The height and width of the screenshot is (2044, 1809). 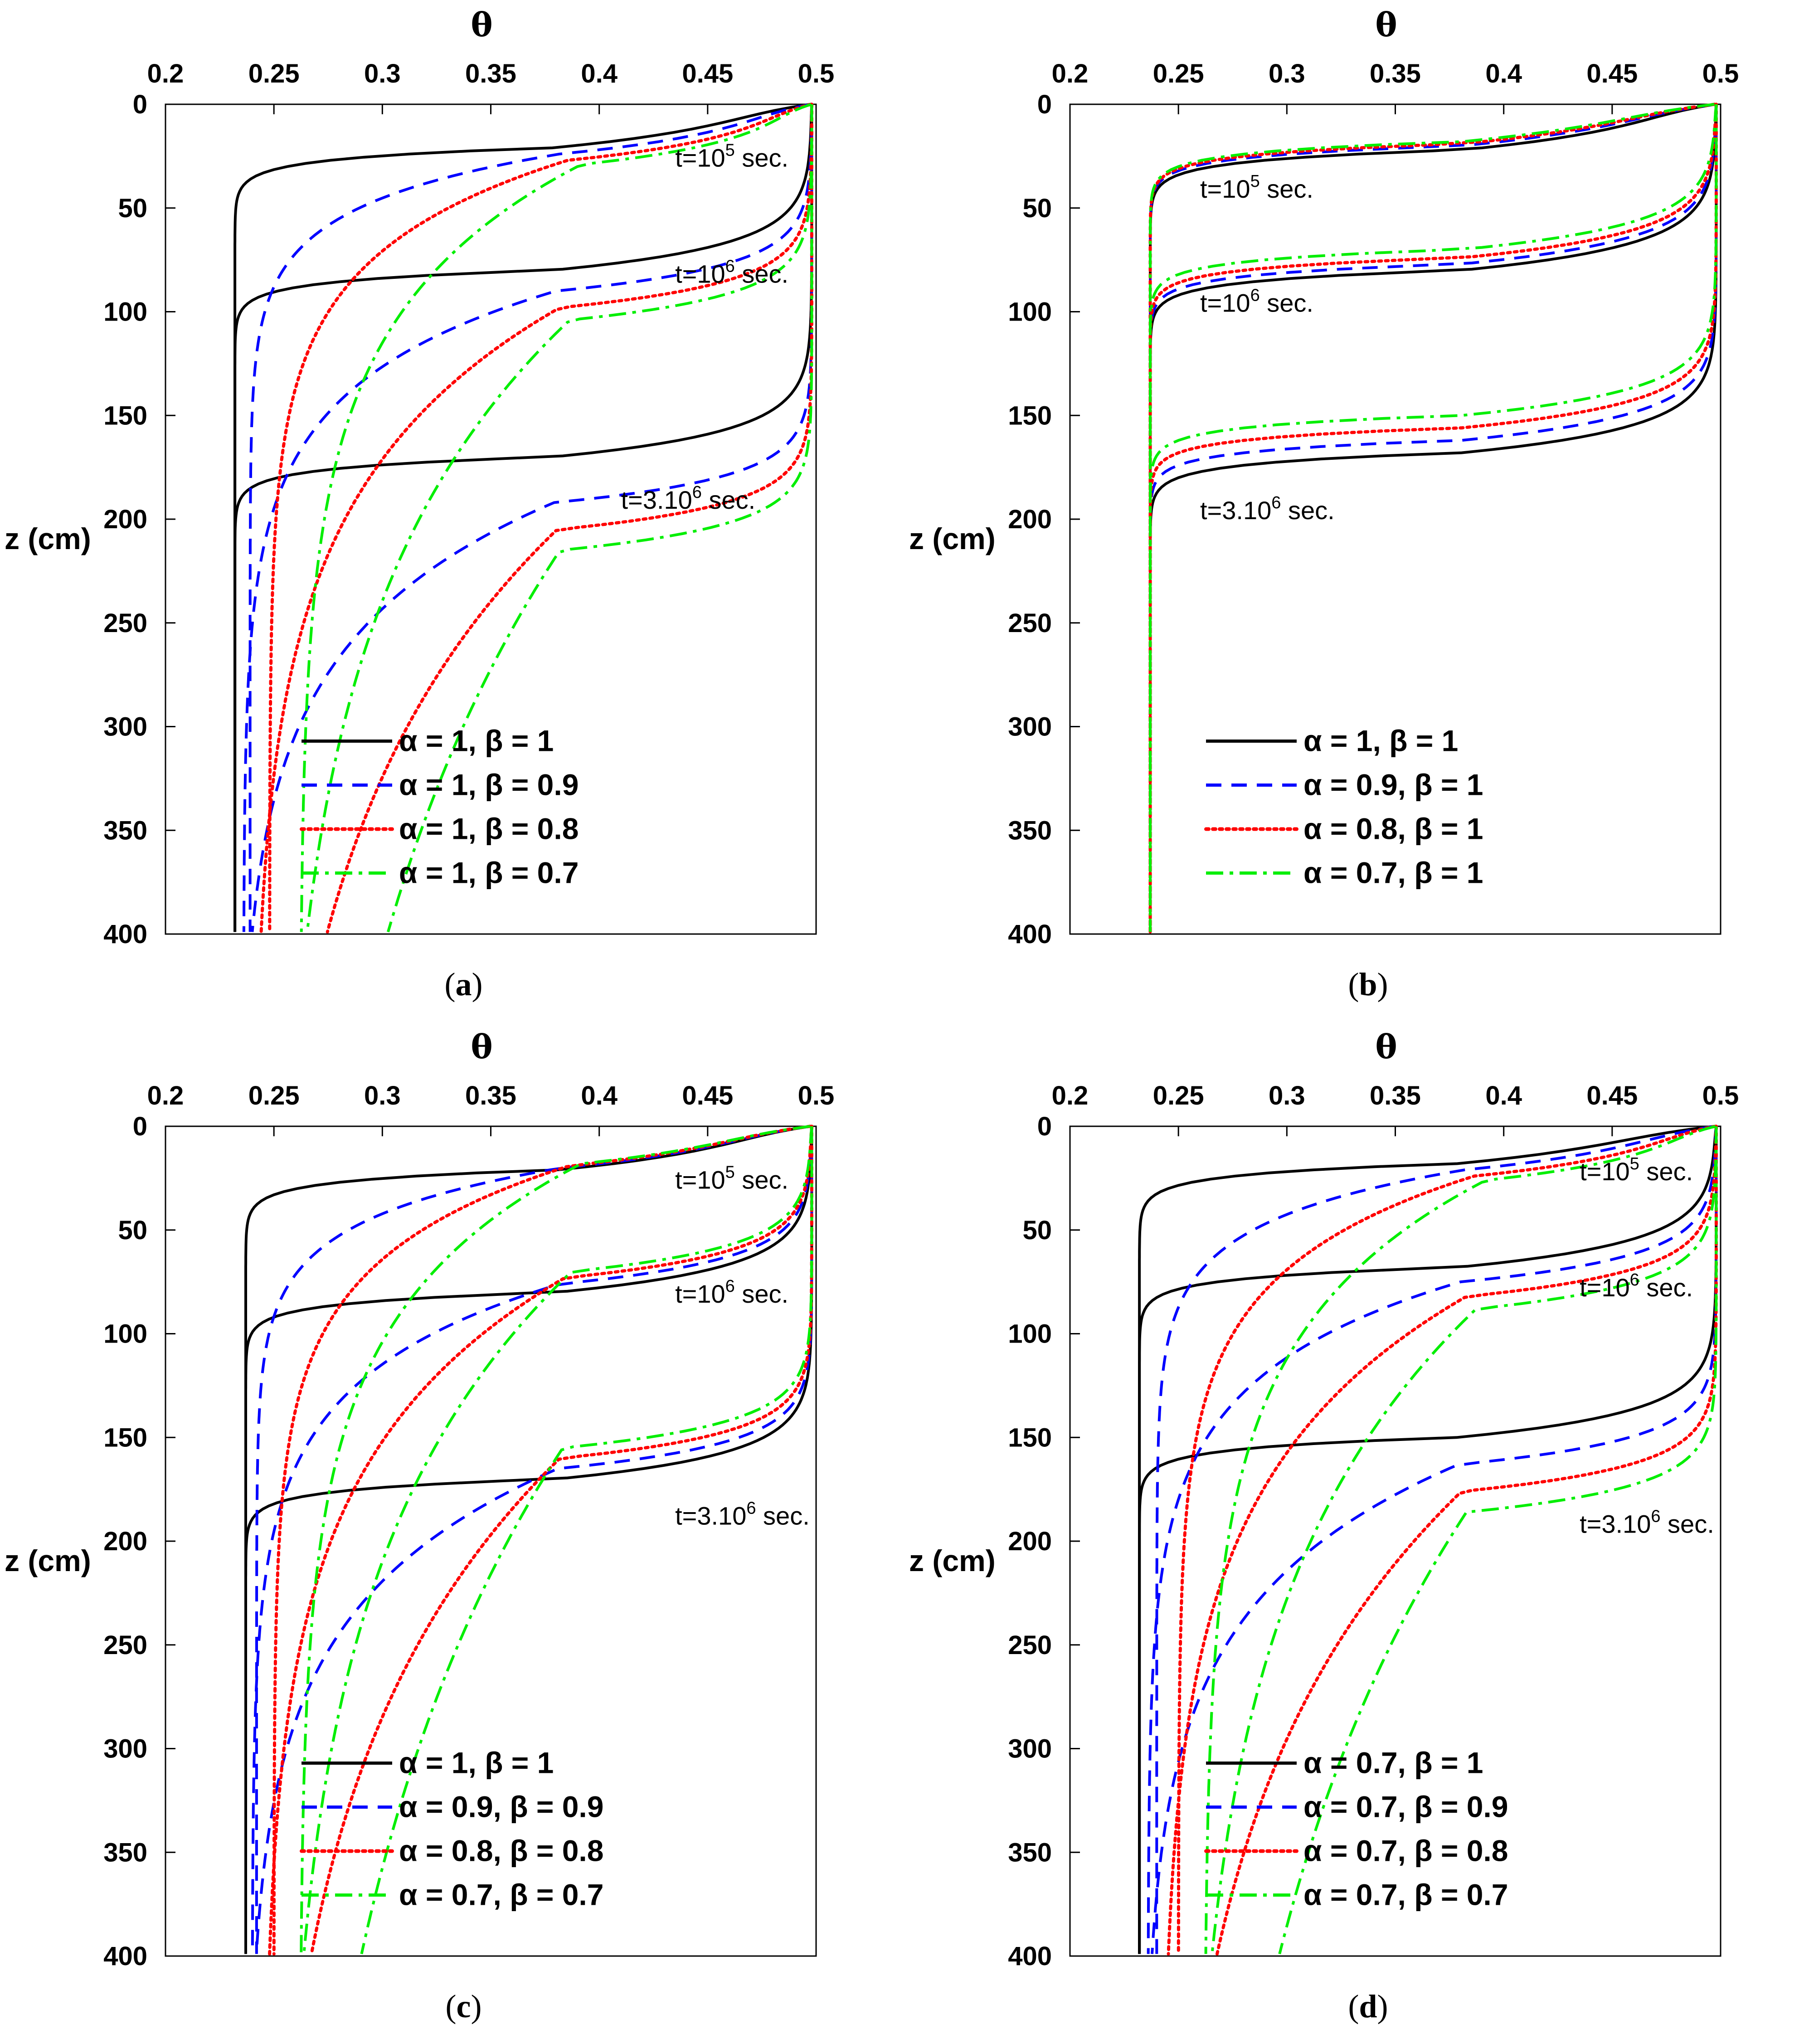 I want to click on legend-label: α = 0.8, β = 0.8, so click(x=501, y=1851).